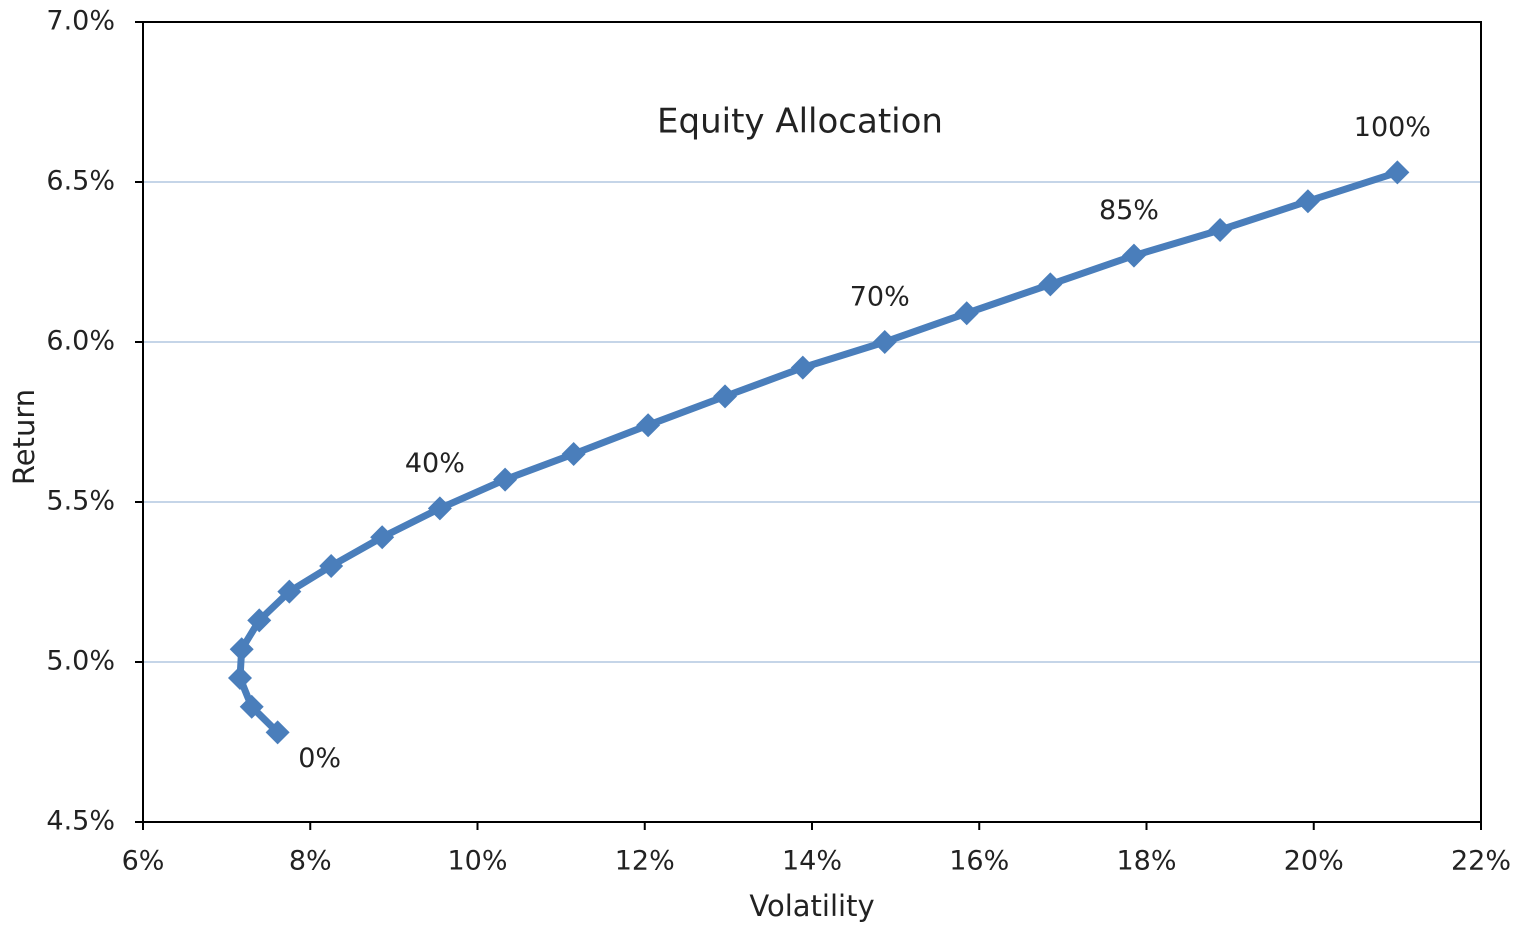 This screenshot has width=1522, height=927. Describe the element at coordinates (80, 661) in the screenshot. I see `y-tick-label: 5.0%` at that location.